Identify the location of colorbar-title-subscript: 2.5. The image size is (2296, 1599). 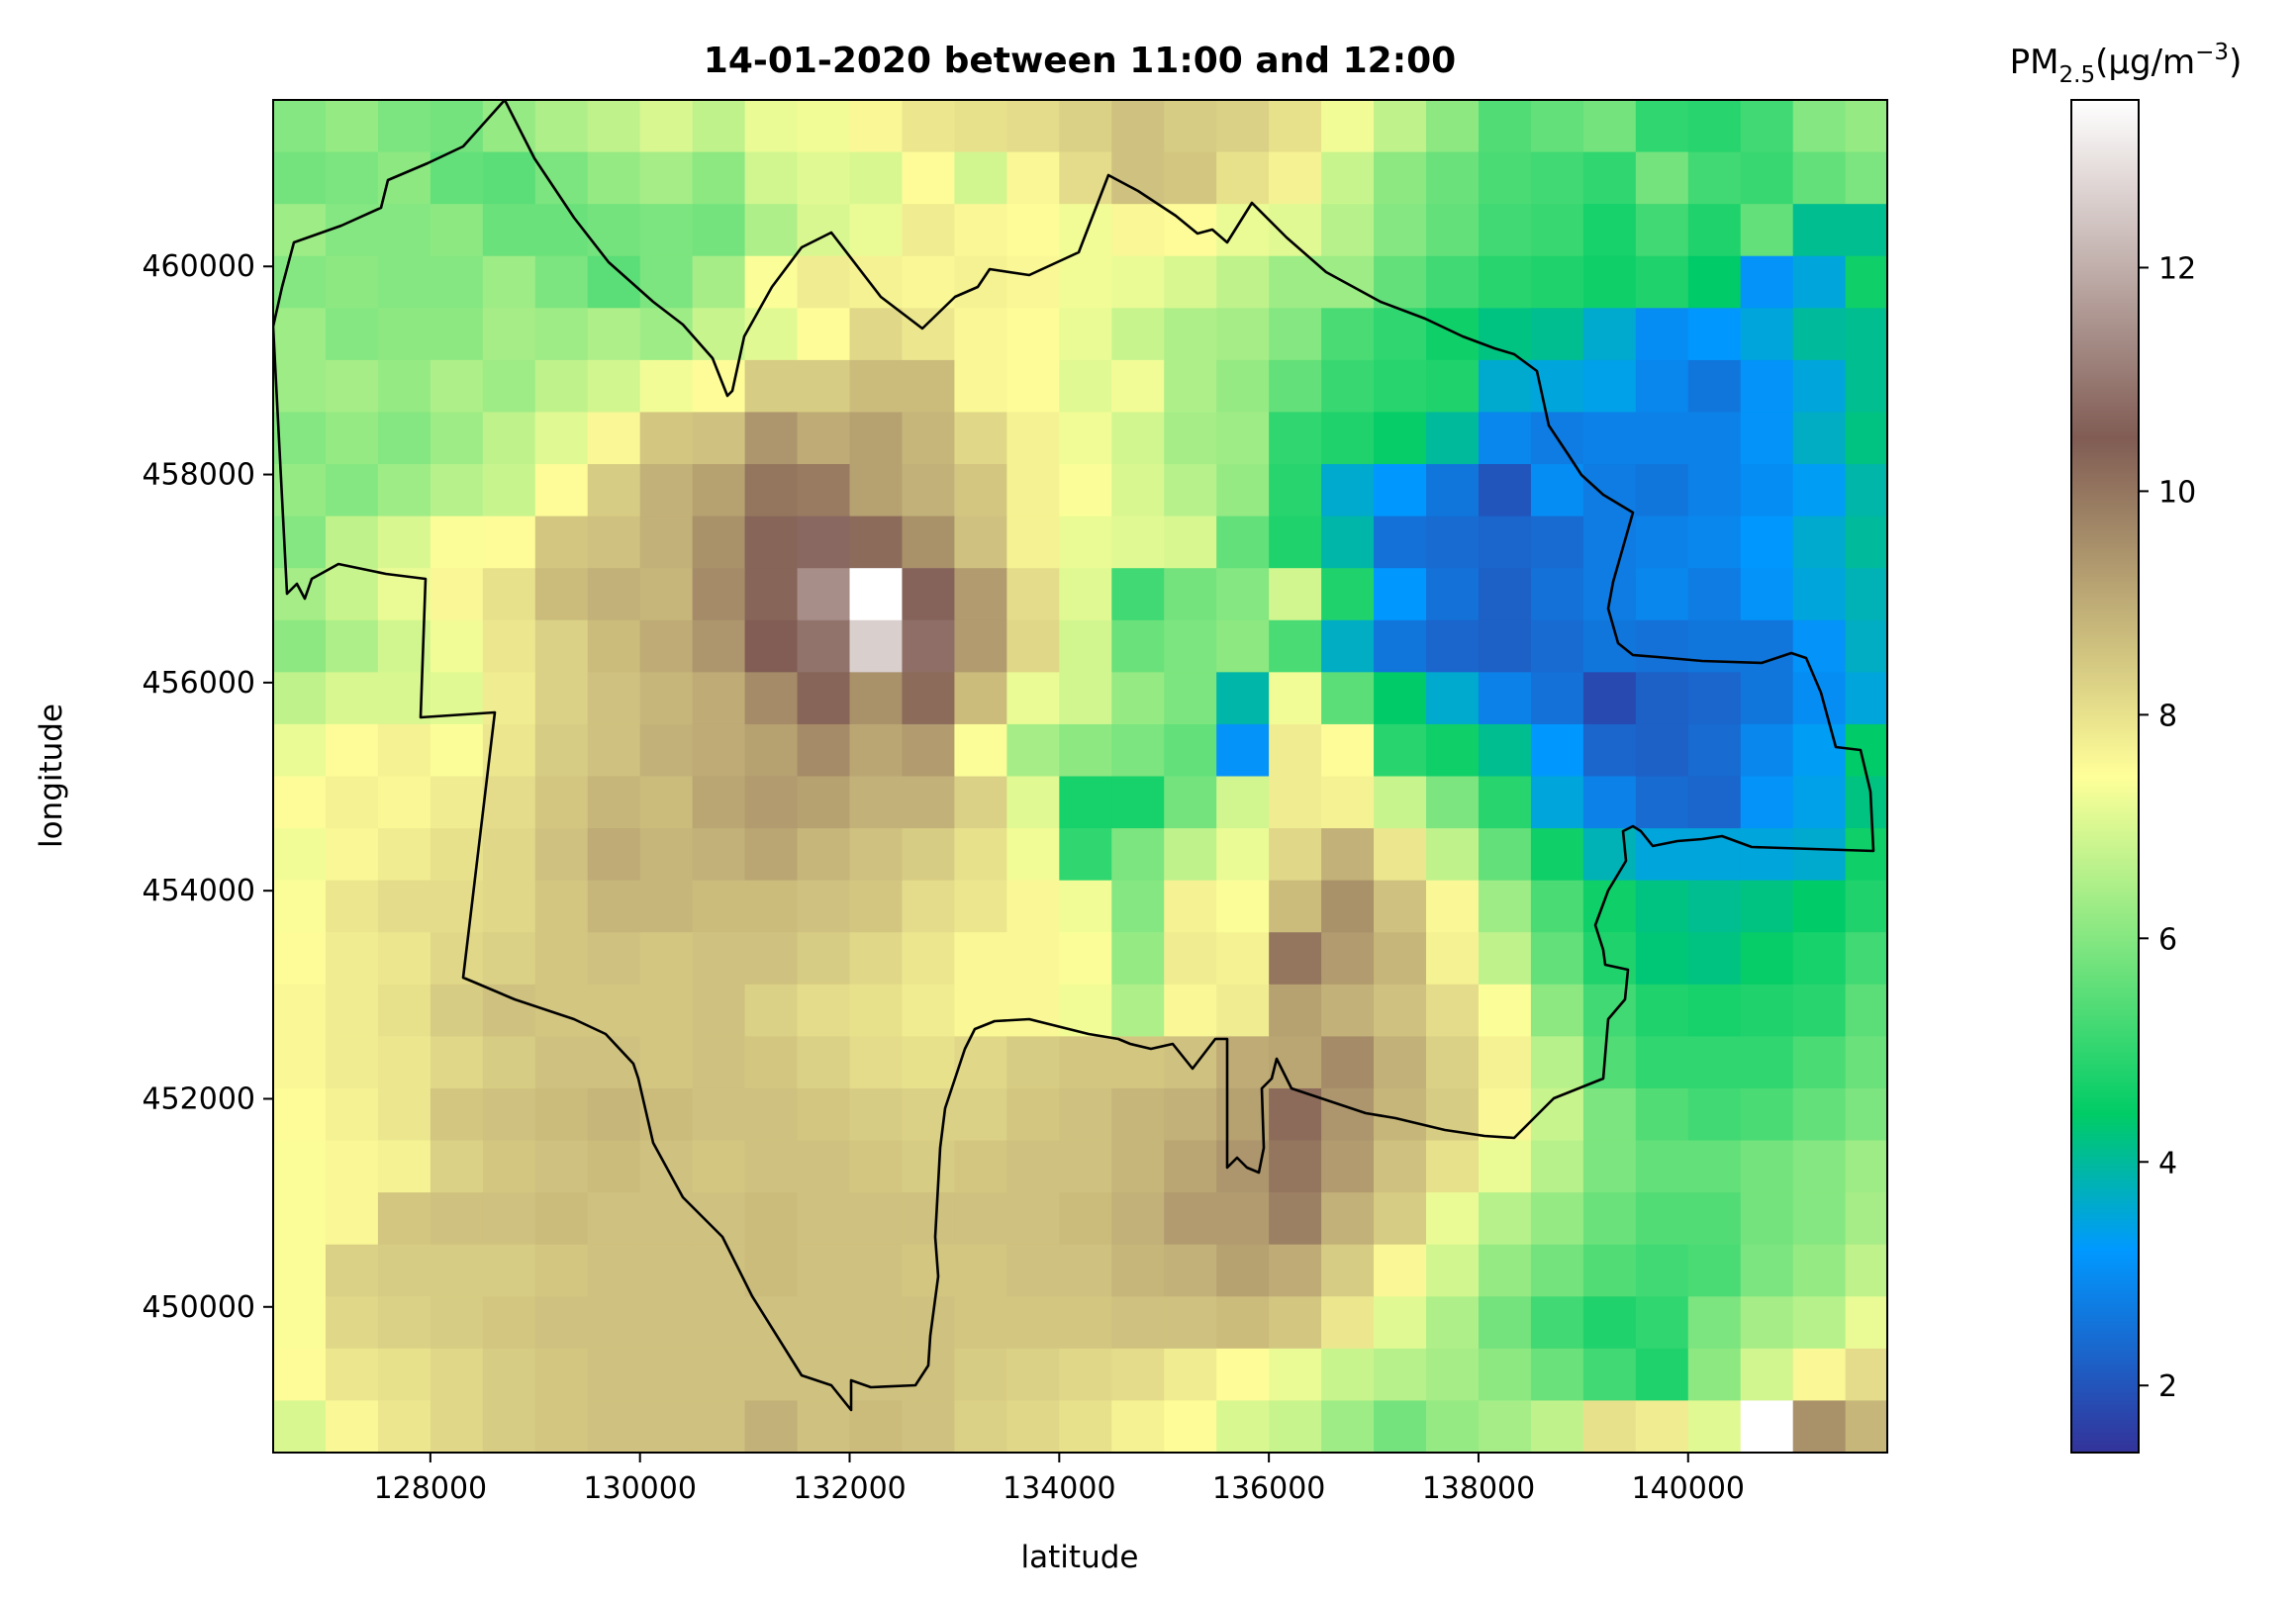
(2077, 75).